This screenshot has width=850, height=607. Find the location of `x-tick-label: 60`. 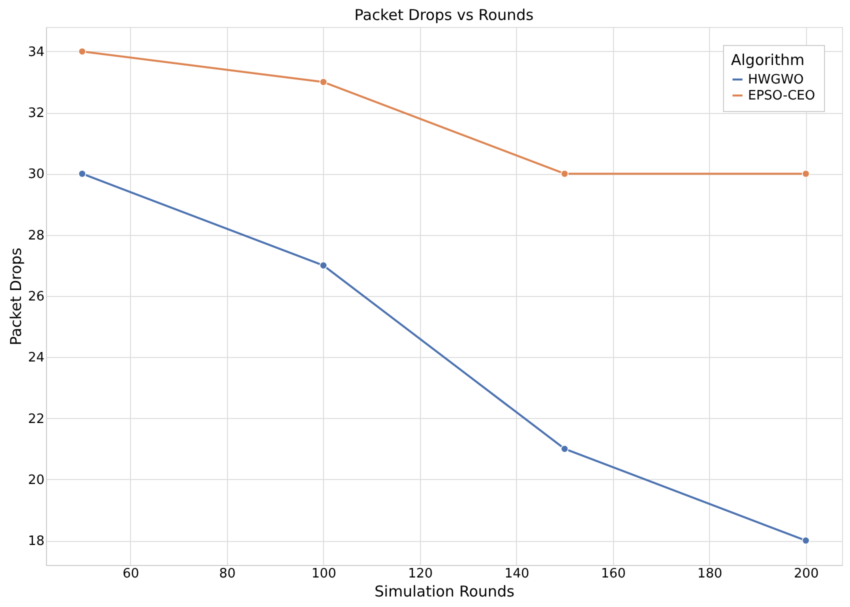

x-tick-label: 60 is located at coordinates (131, 574).